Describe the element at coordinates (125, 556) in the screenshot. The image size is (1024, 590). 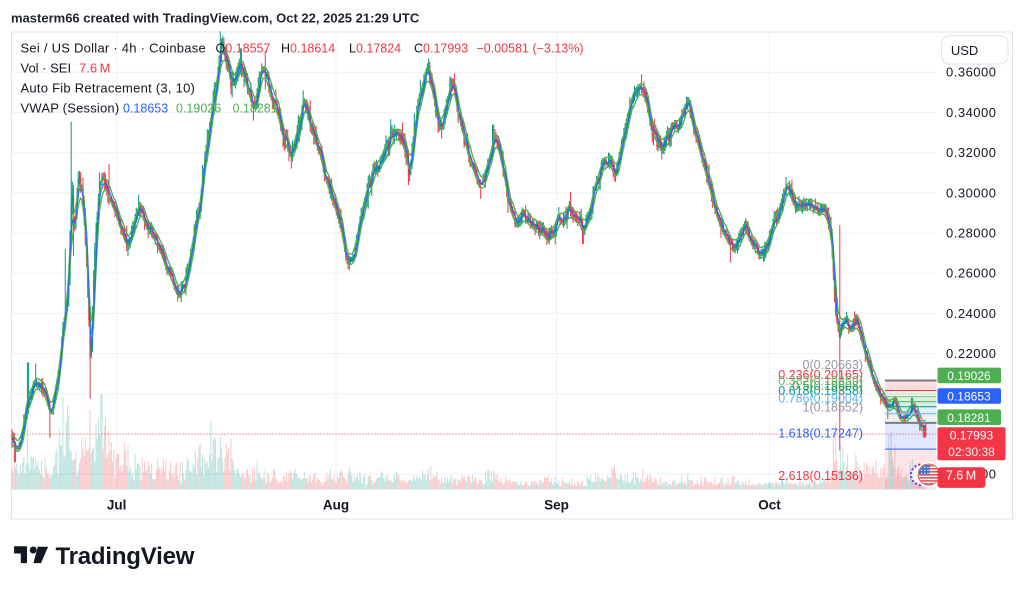
I see `svg-text: TradingView` at that location.